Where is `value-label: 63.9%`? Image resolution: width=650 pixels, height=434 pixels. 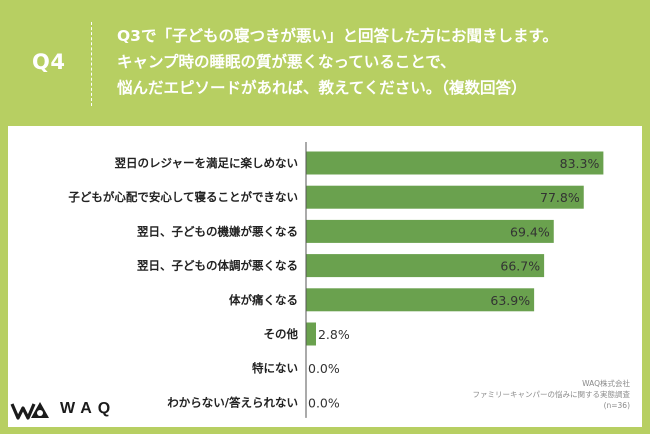
value-label: 63.9% is located at coordinates (510, 300).